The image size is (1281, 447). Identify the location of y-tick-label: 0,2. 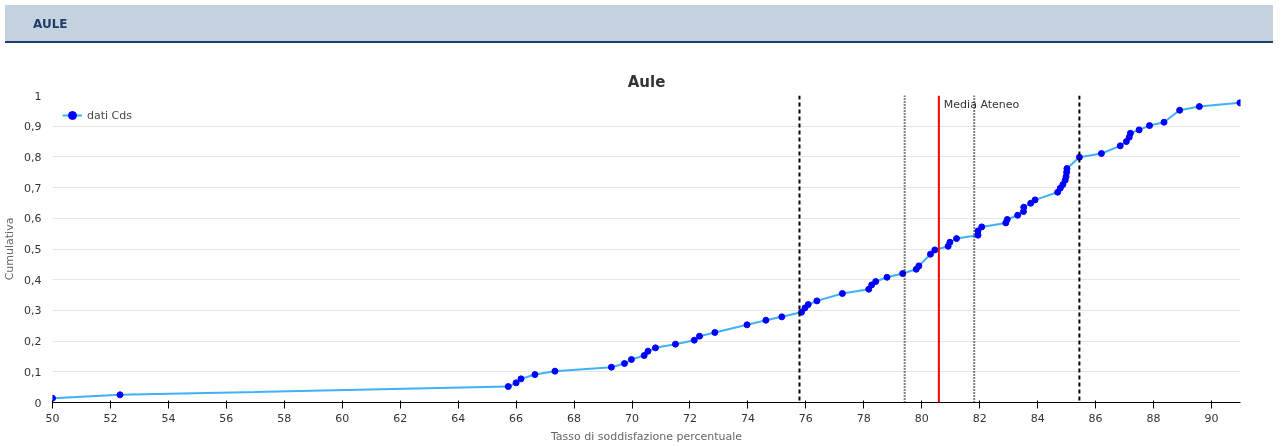
(33, 342).